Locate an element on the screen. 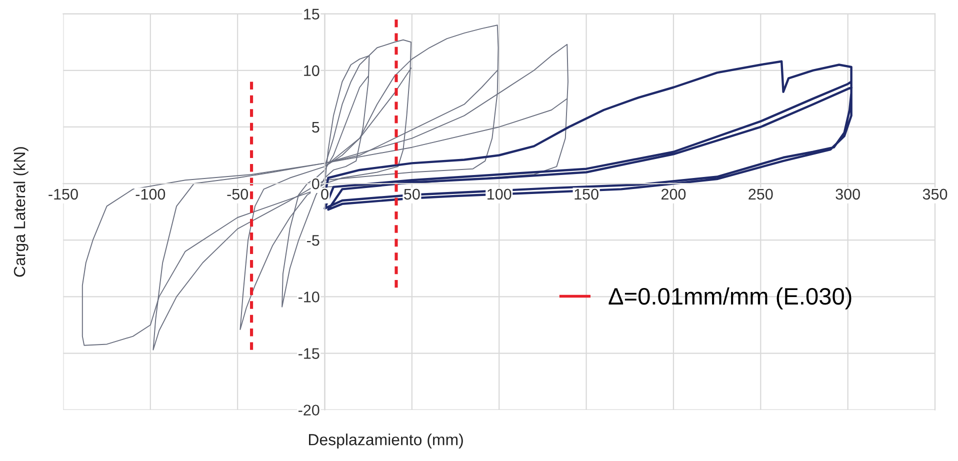  x-tick-label: -50 is located at coordinates (237, 194).